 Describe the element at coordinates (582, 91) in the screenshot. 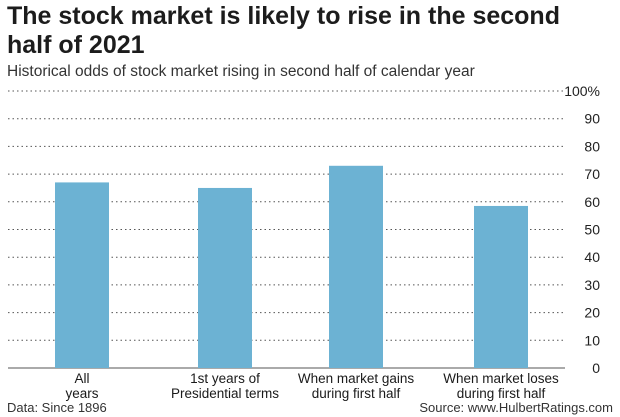

I see `y-tick-label: 100%` at that location.